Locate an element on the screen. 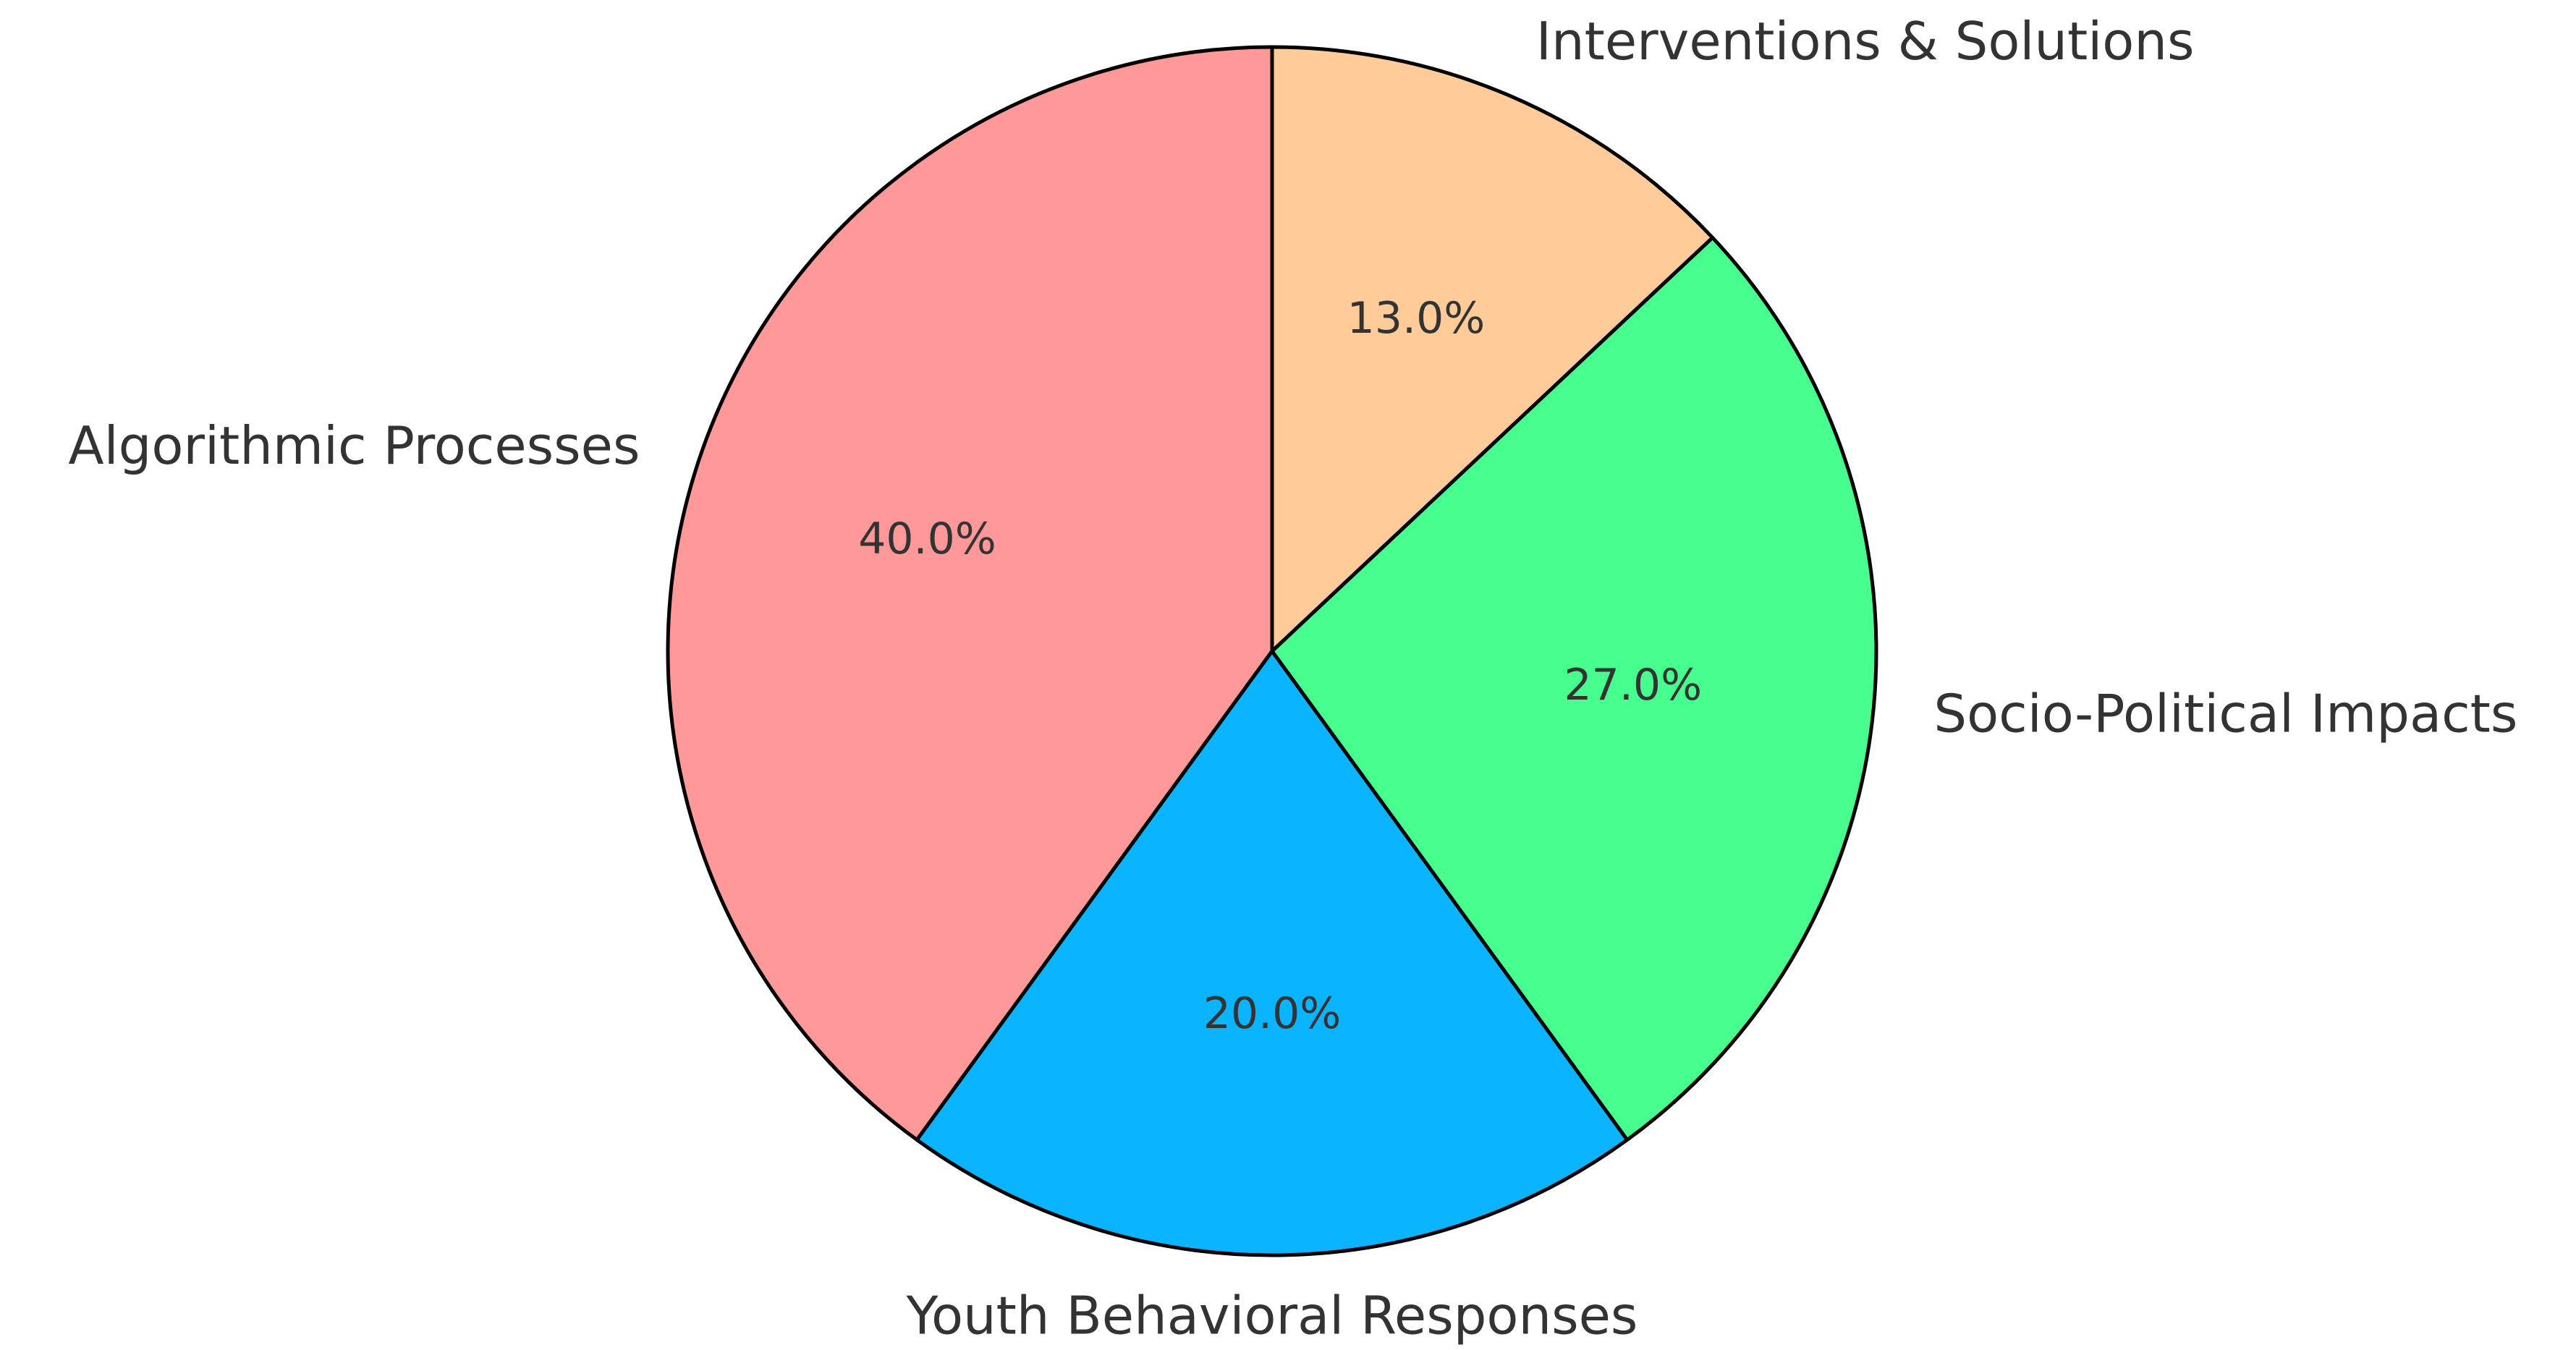  category-label-interventions-and-solutions: Interventions & Solutions is located at coordinates (1865, 41).